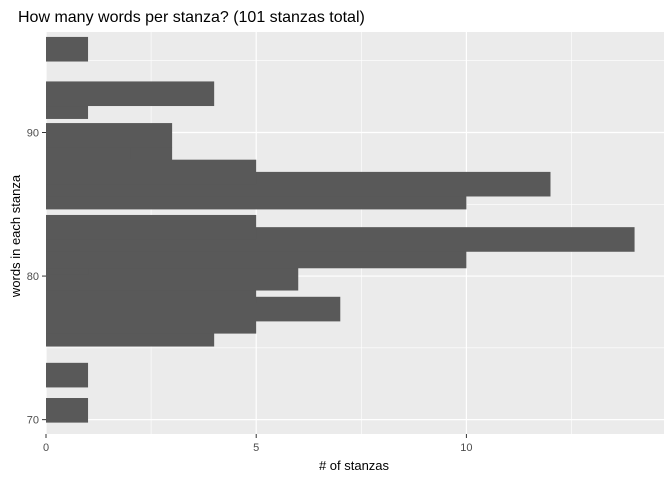 Image resolution: width=672 pixels, height=480 pixels. What do you see at coordinates (354, 465) in the screenshot?
I see `x-axis-title: # of stanzas` at bounding box center [354, 465].